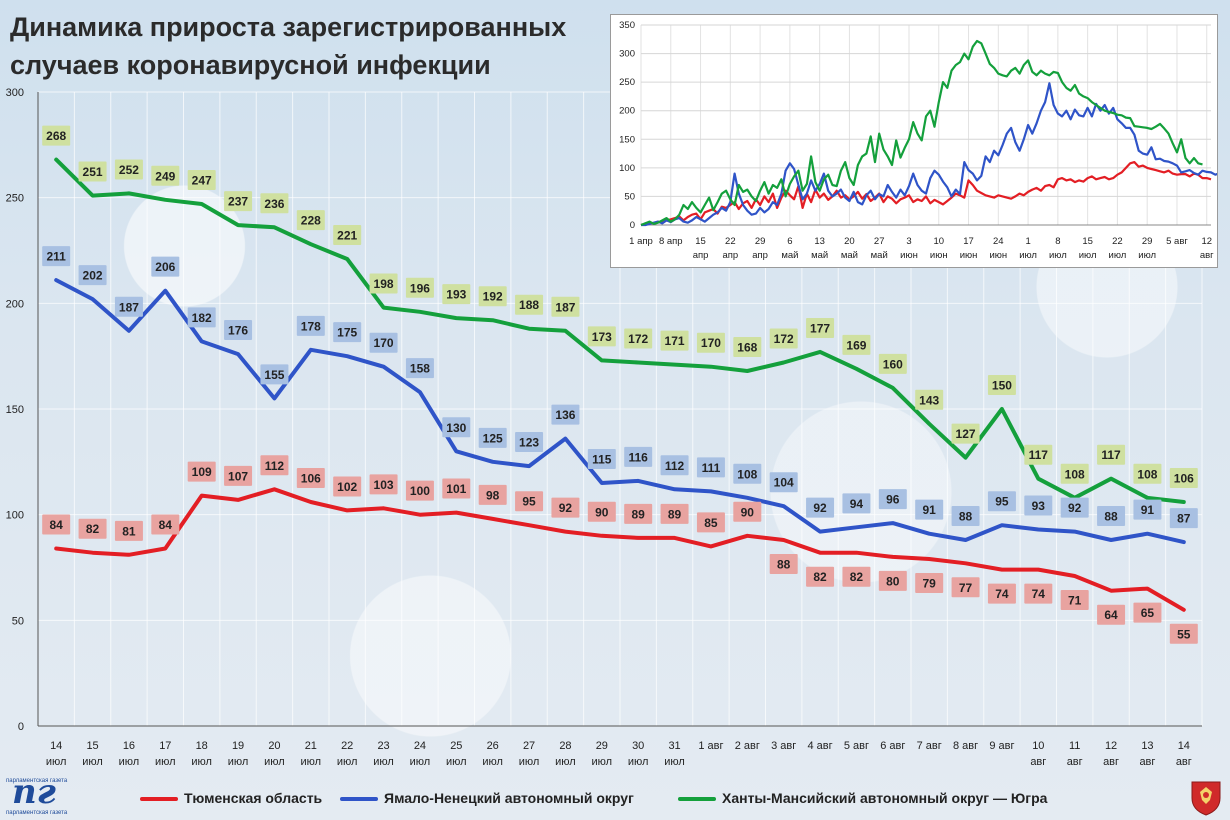 The width and height of the screenshot is (1230, 820). I want to click on data-label: 182, so click(201, 317).